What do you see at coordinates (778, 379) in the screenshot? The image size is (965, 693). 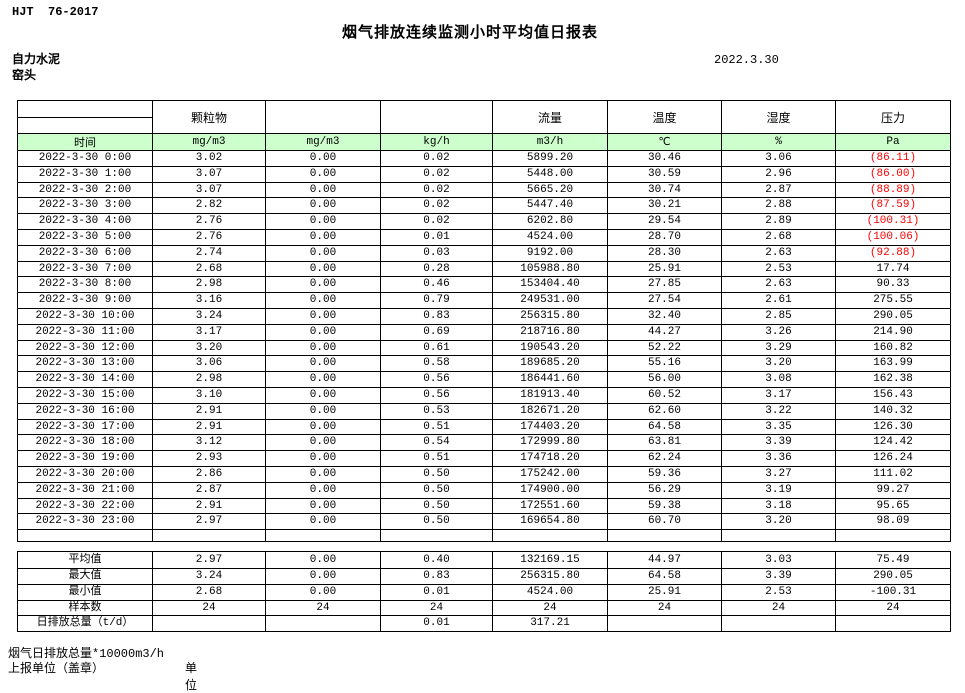 I see `value-cell: 3.08` at bounding box center [778, 379].